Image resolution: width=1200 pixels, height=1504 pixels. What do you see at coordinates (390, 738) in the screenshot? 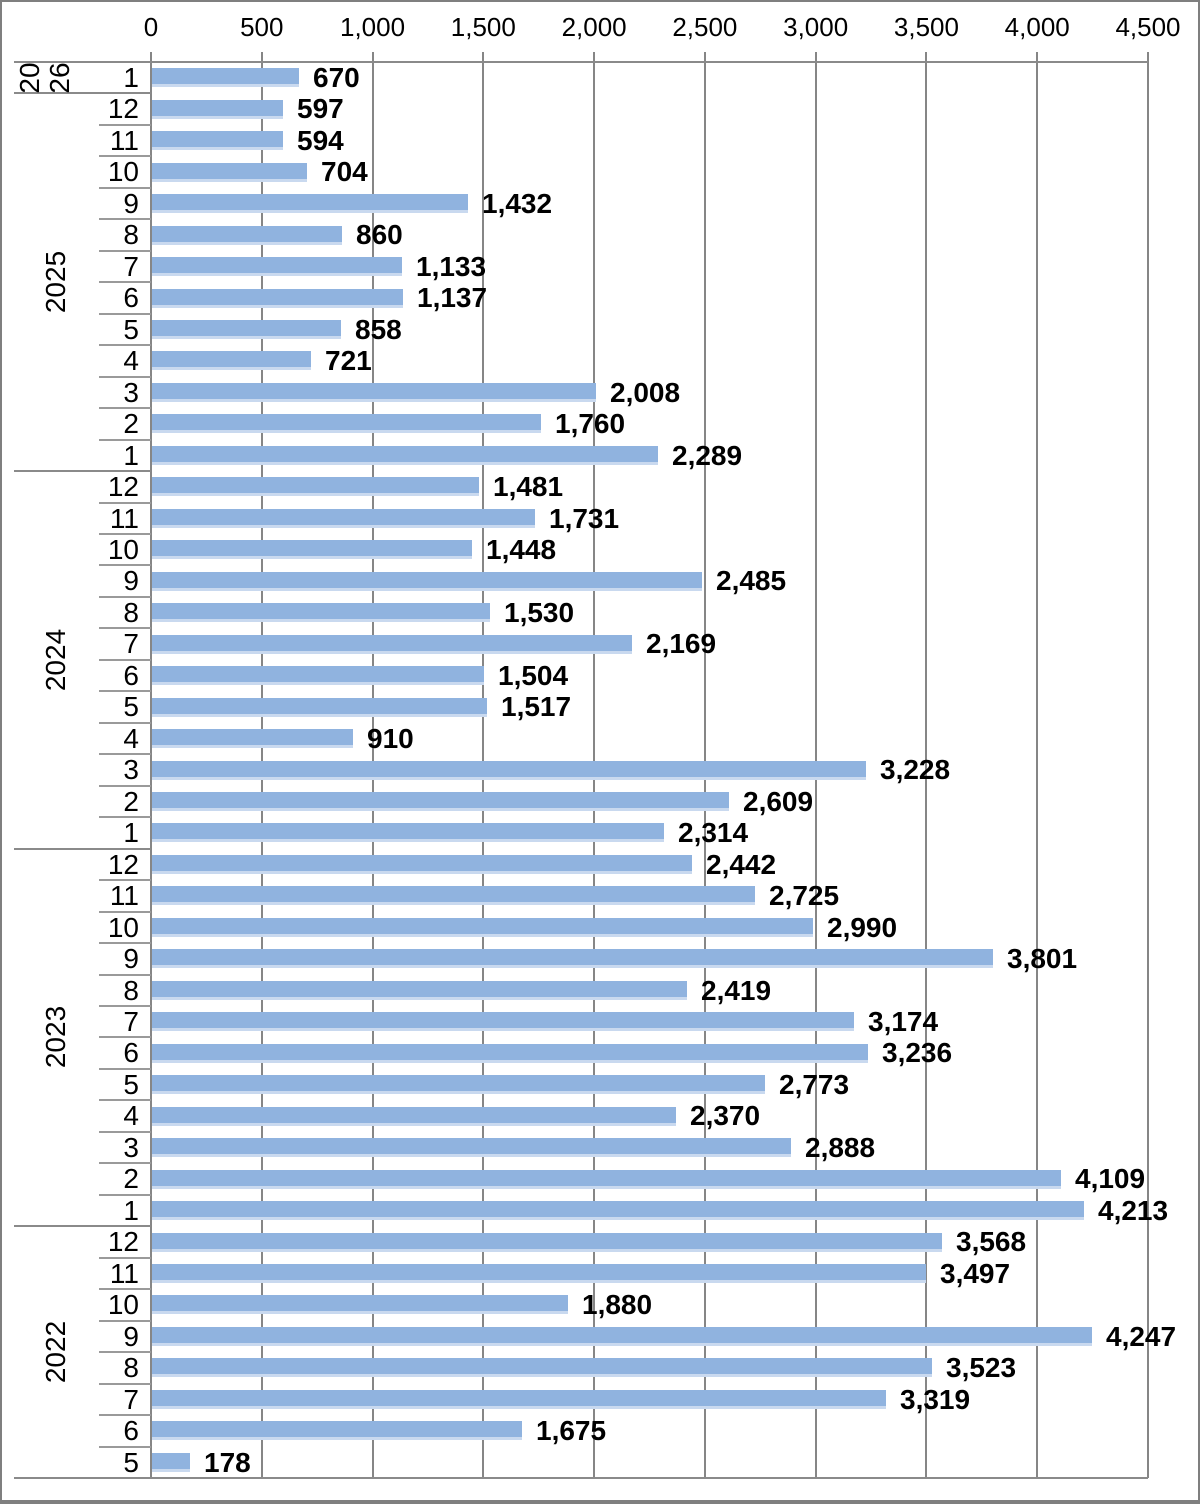
I see `bar-value-label: 910` at bounding box center [390, 738].